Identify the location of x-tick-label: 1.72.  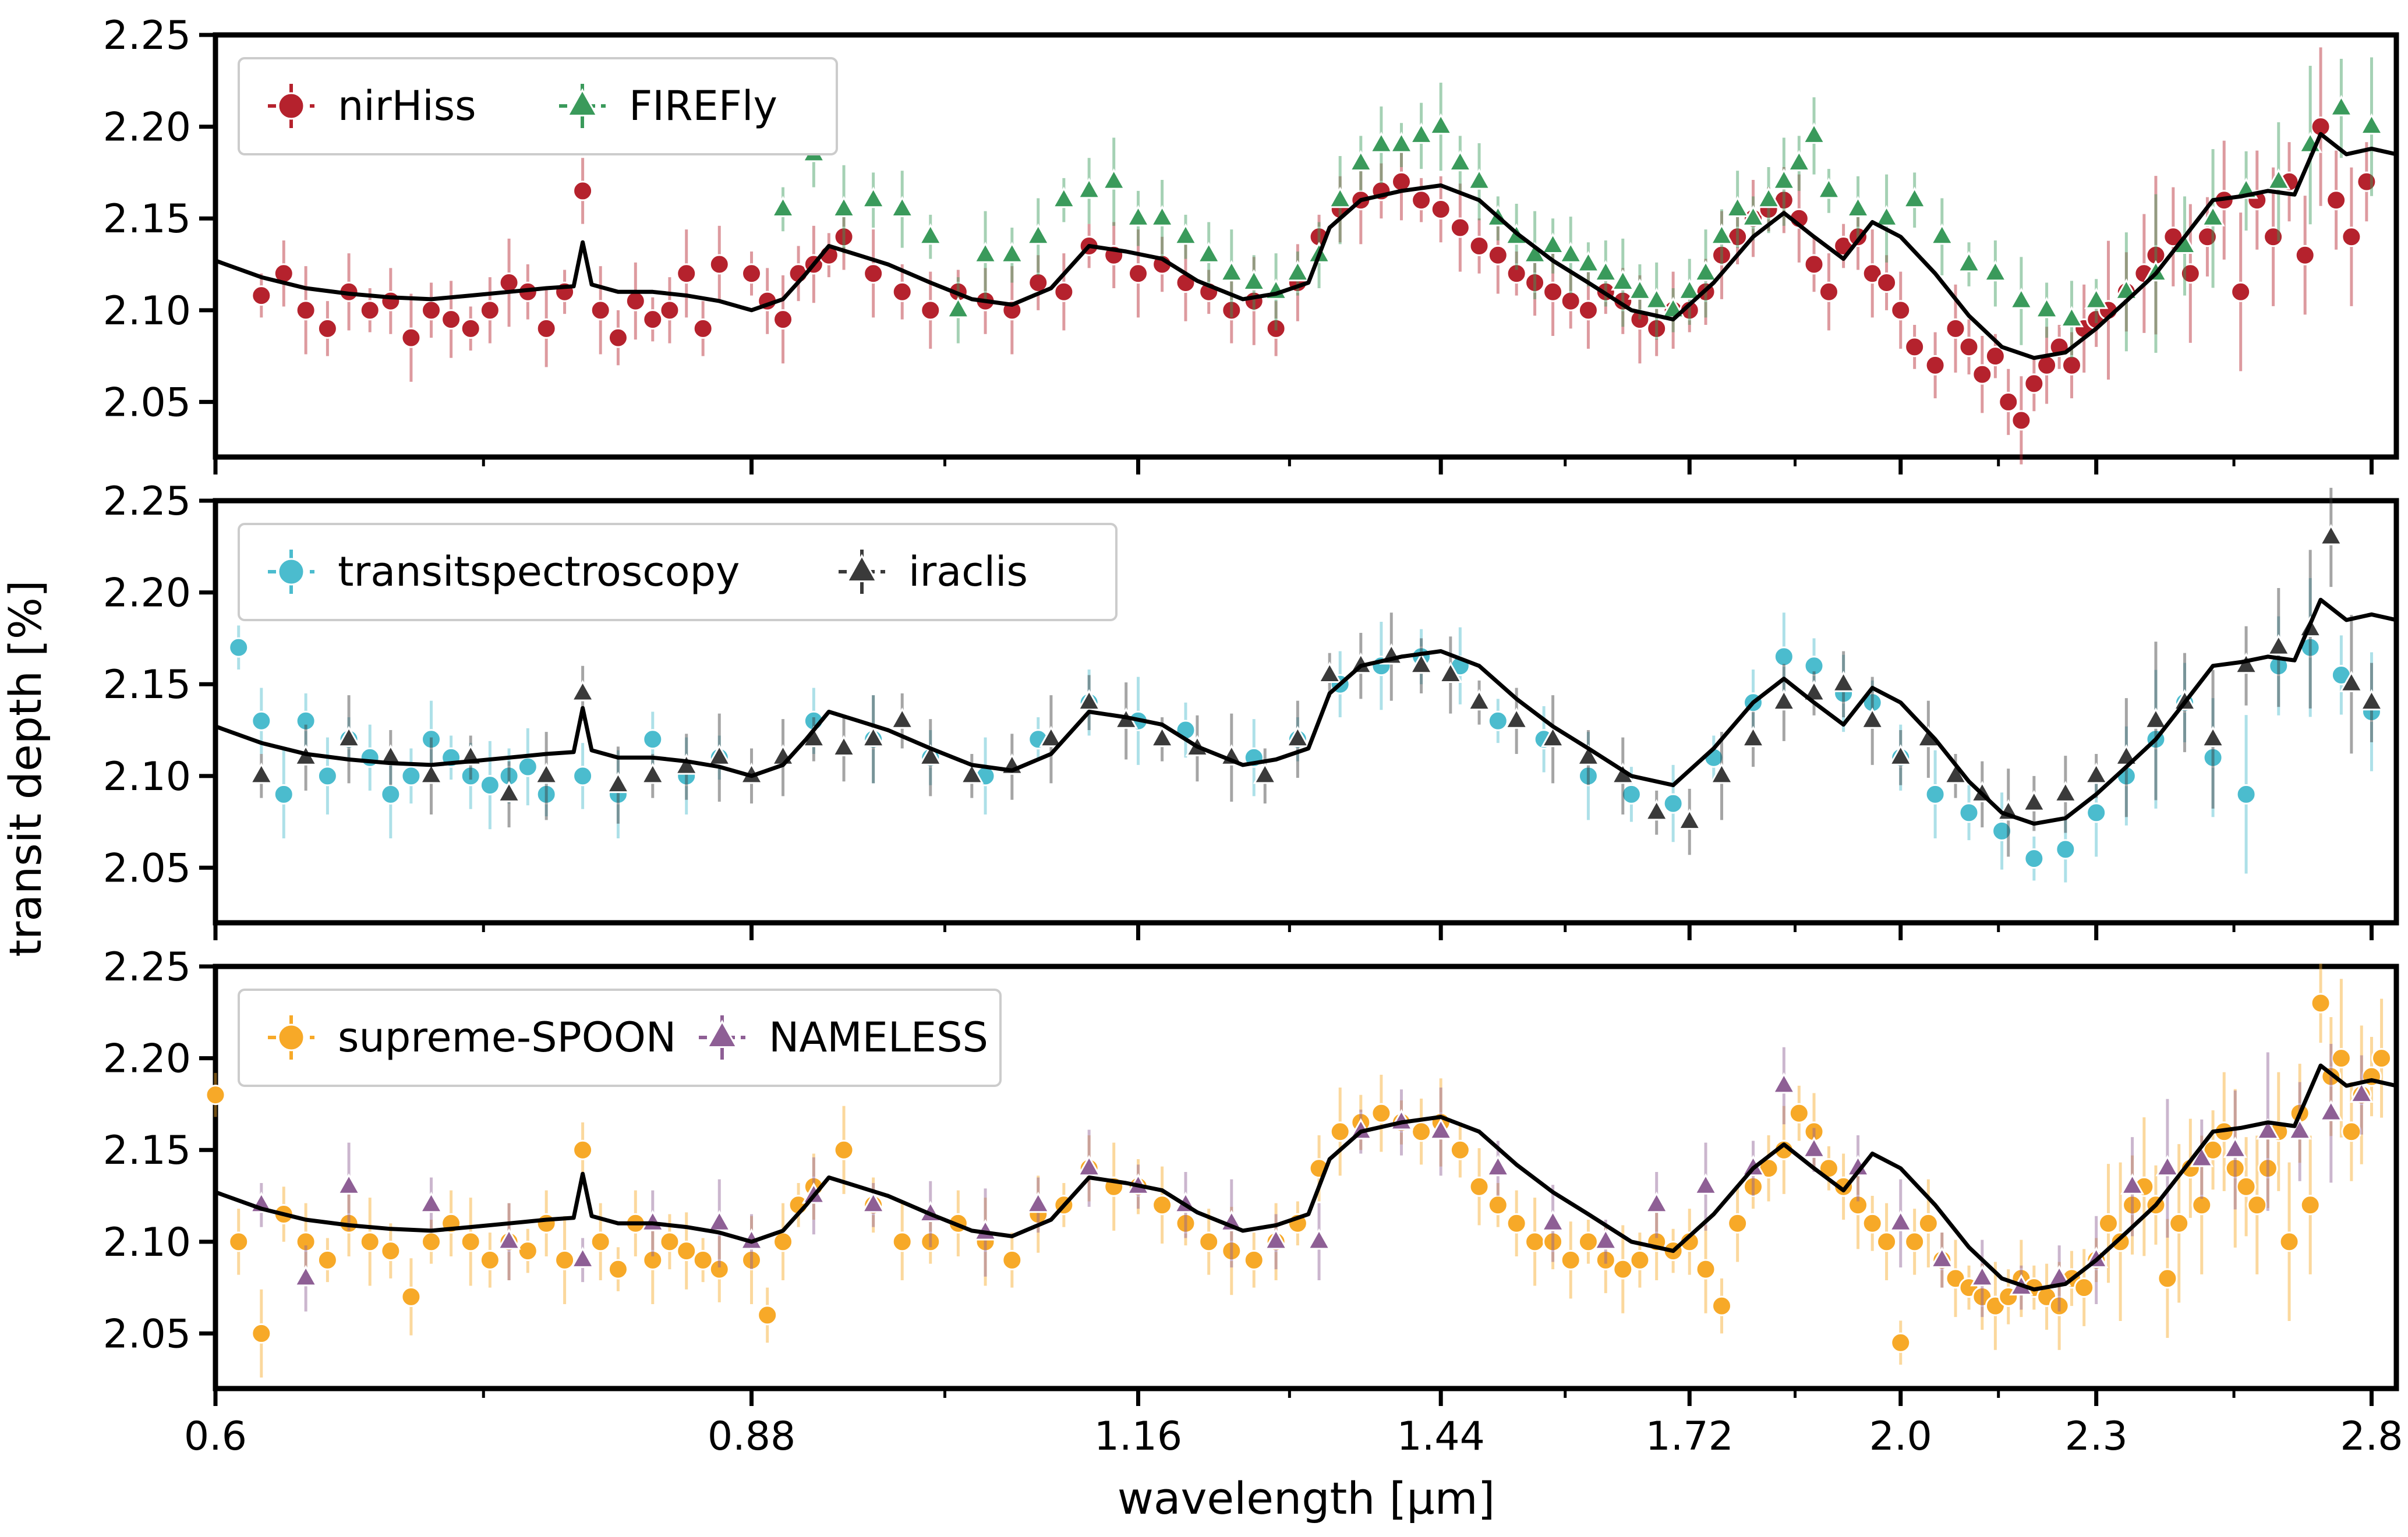
(1690, 1437).